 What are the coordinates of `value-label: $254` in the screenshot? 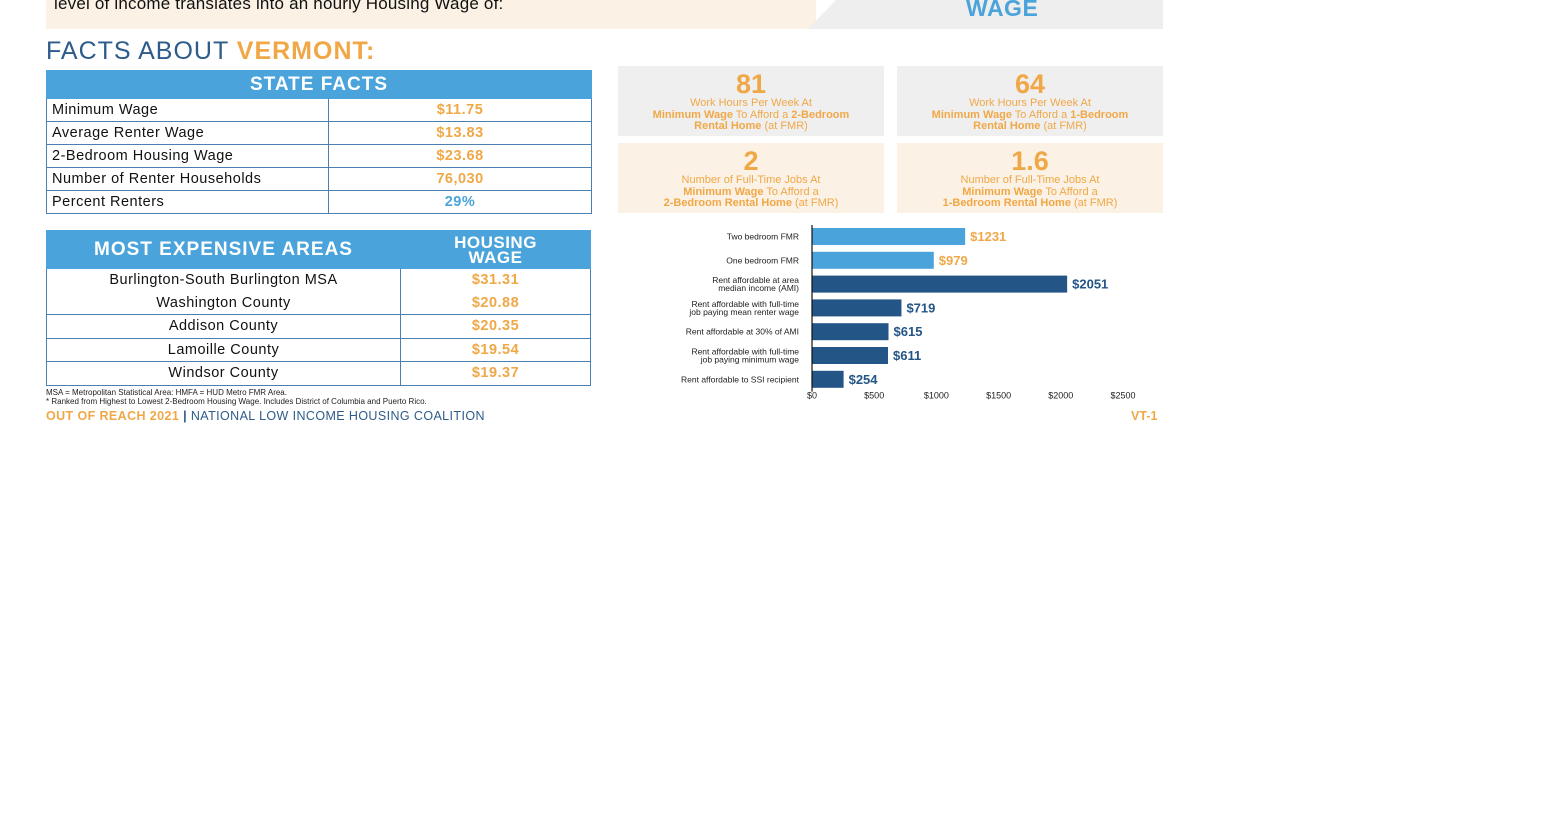 It's located at (864, 379).